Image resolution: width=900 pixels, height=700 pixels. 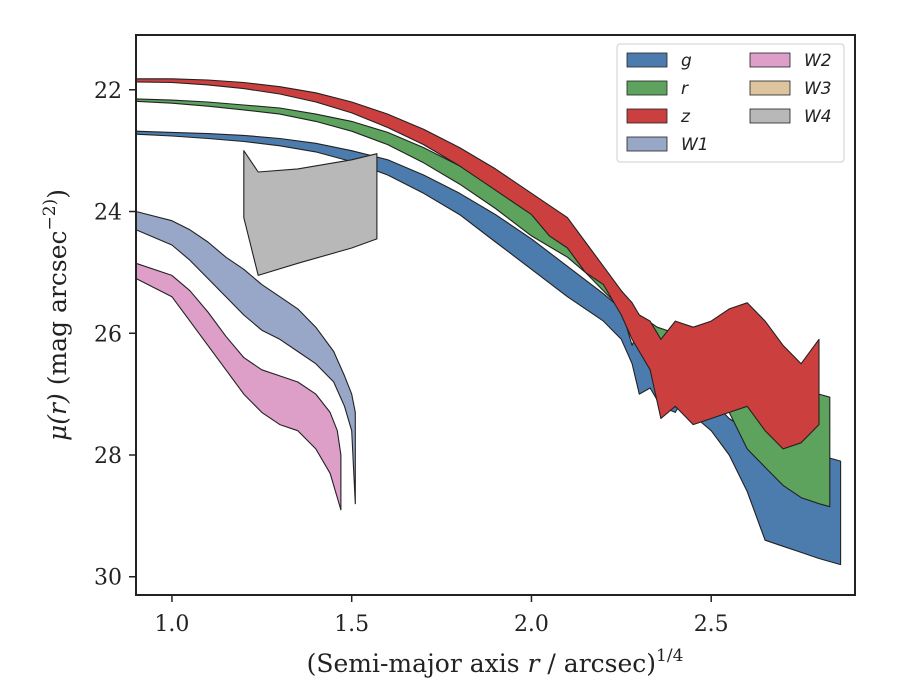 I want to click on x-tick-label: 2.5, so click(x=711, y=624).